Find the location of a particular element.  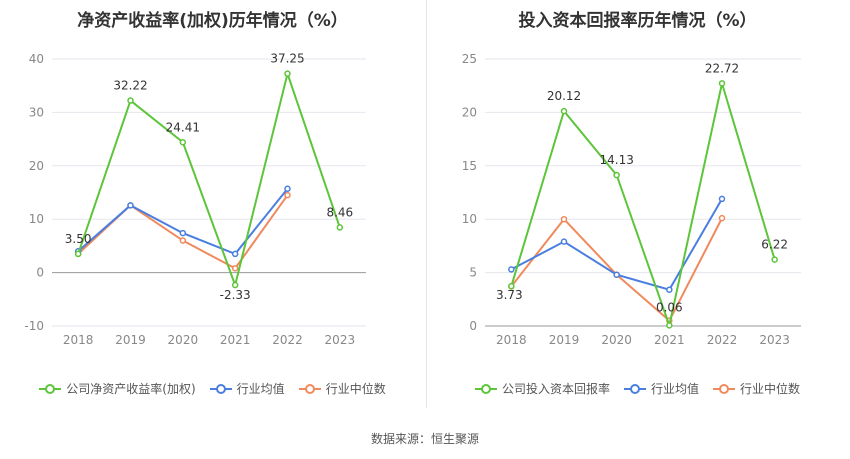

chart-title: 投入资本回报率历年情况（%） is located at coordinates (637, 21).